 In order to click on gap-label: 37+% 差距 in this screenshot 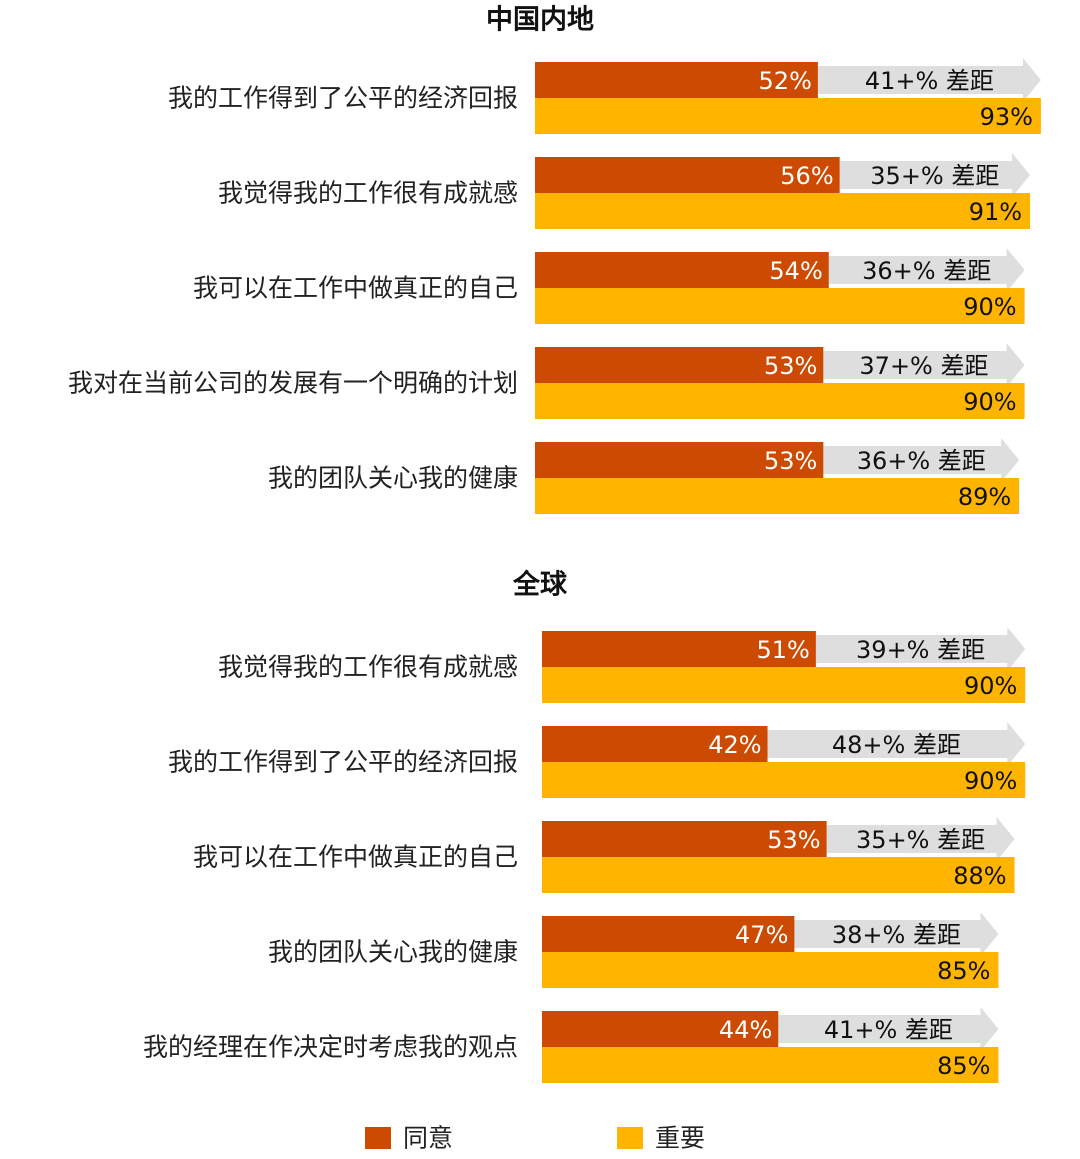, I will do `click(923, 366)`.